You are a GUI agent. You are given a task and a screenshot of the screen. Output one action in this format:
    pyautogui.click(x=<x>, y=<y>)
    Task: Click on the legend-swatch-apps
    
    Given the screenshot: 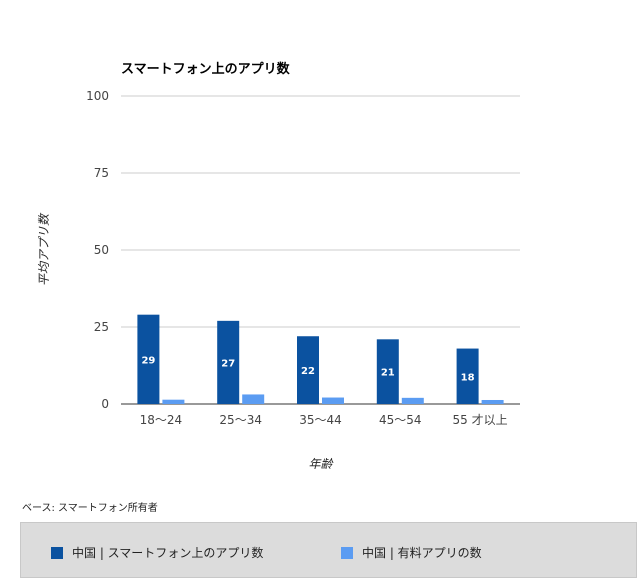 What is the action you would take?
    pyautogui.click(x=57, y=552)
    